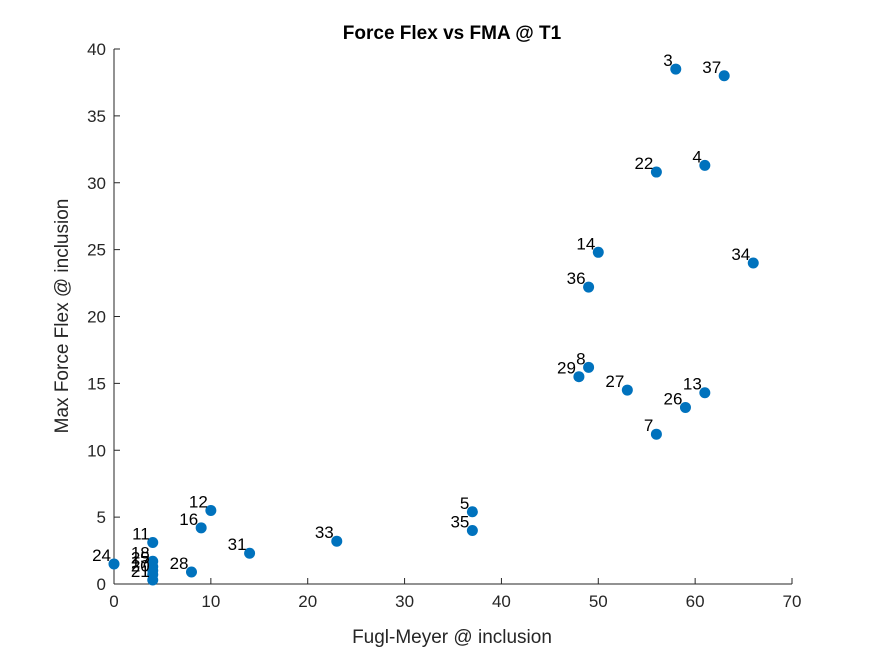 This screenshot has width=875, height=656. What do you see at coordinates (452, 637) in the screenshot?
I see `x-axis-label: Fugl-Meyer @ inclusion` at bounding box center [452, 637].